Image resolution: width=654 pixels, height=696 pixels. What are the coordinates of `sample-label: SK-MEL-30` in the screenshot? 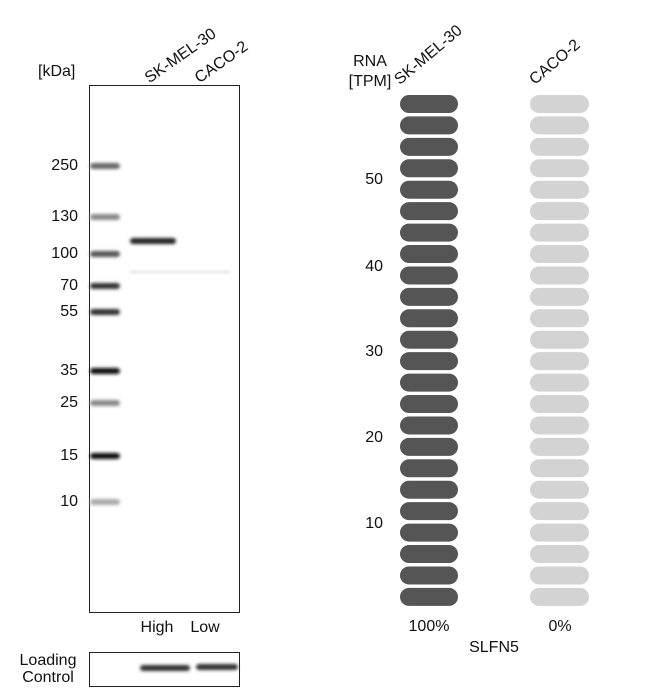 It's located at (428, 55).